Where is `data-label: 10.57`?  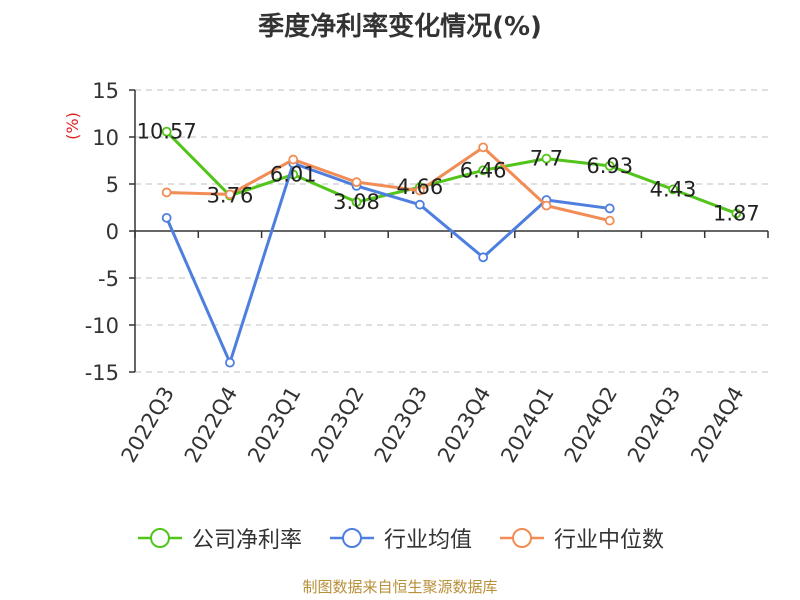 data-label: 10.57 is located at coordinates (167, 132).